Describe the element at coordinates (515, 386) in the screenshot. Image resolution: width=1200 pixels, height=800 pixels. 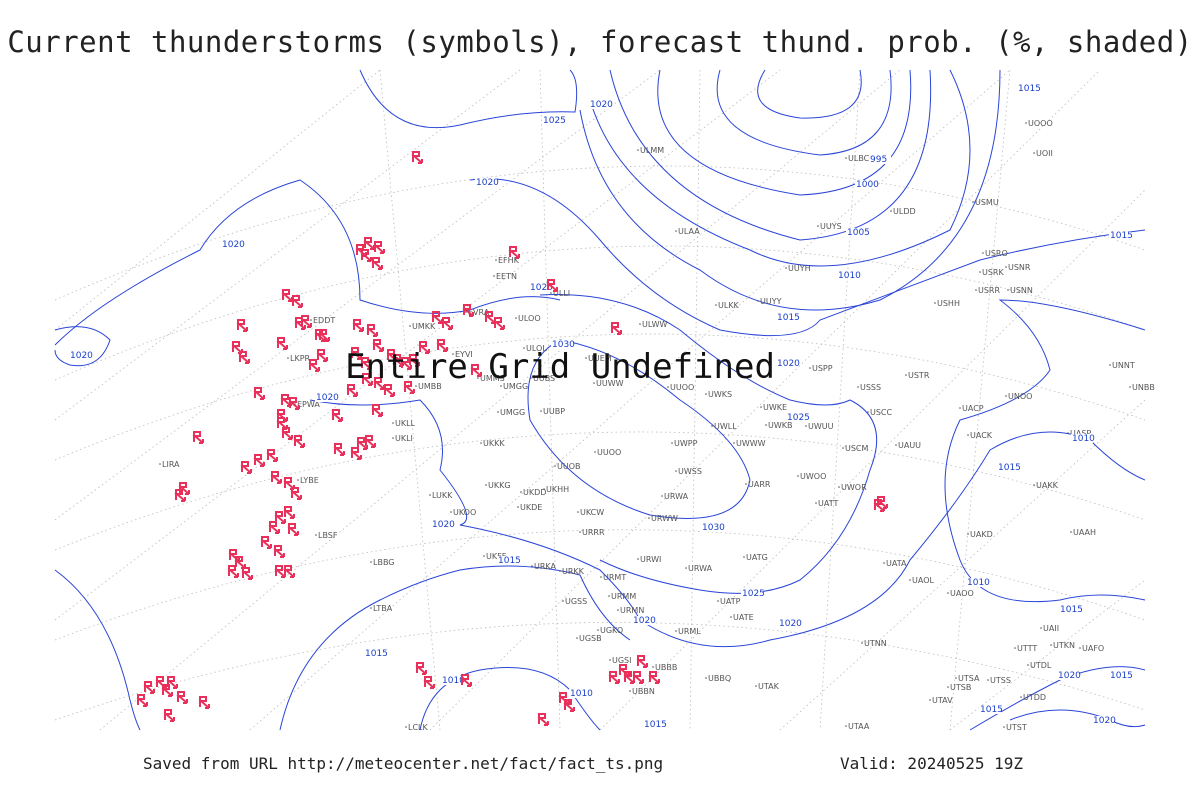
I see `station-label: UMGG` at that location.